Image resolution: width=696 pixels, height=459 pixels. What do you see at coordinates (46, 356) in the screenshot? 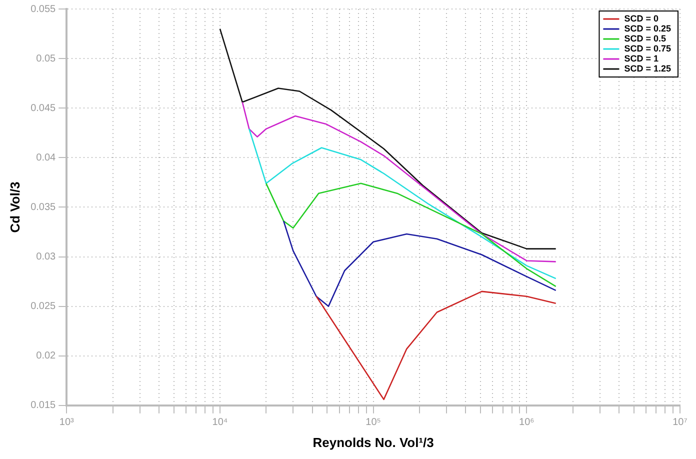
I see `y-tick-label: 0.02` at bounding box center [46, 356].